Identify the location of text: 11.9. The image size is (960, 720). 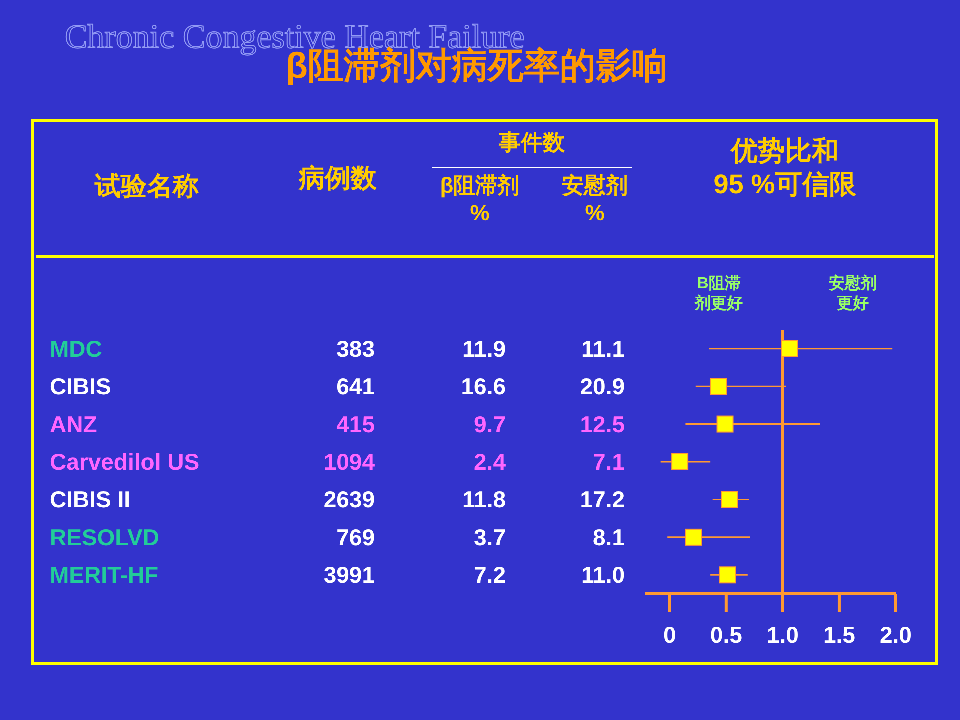
(484, 349).